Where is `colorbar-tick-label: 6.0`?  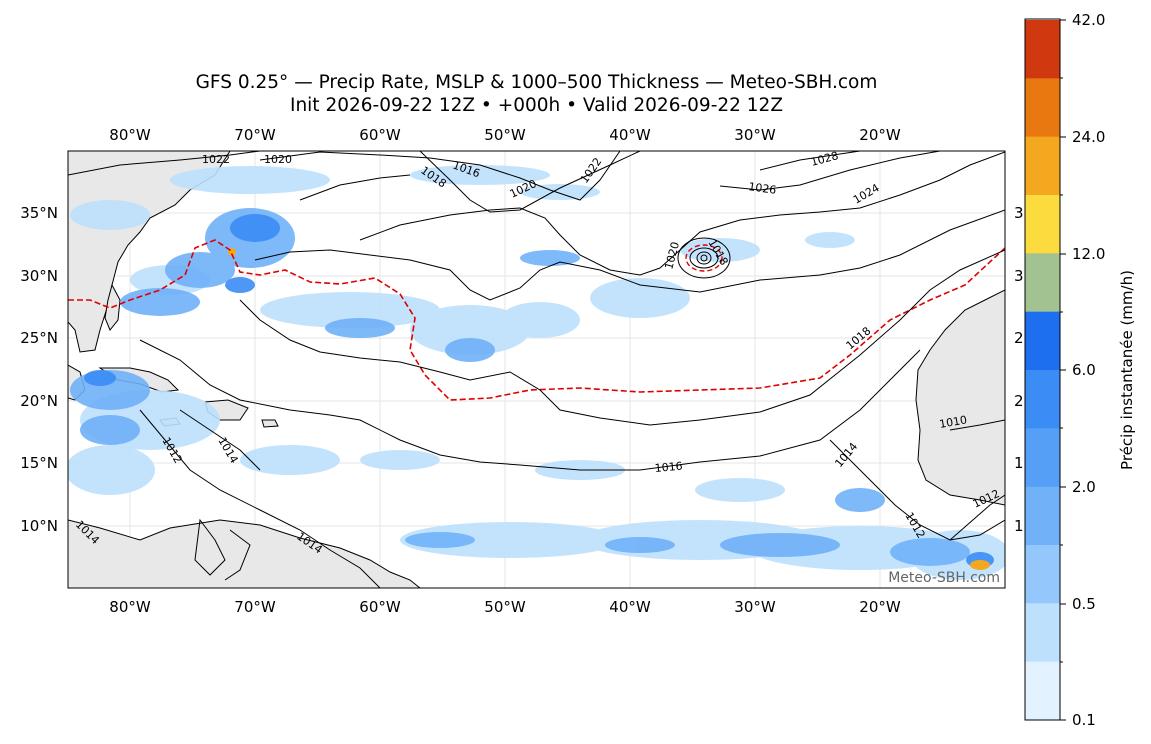 colorbar-tick-label: 6.0 is located at coordinates (1084, 370).